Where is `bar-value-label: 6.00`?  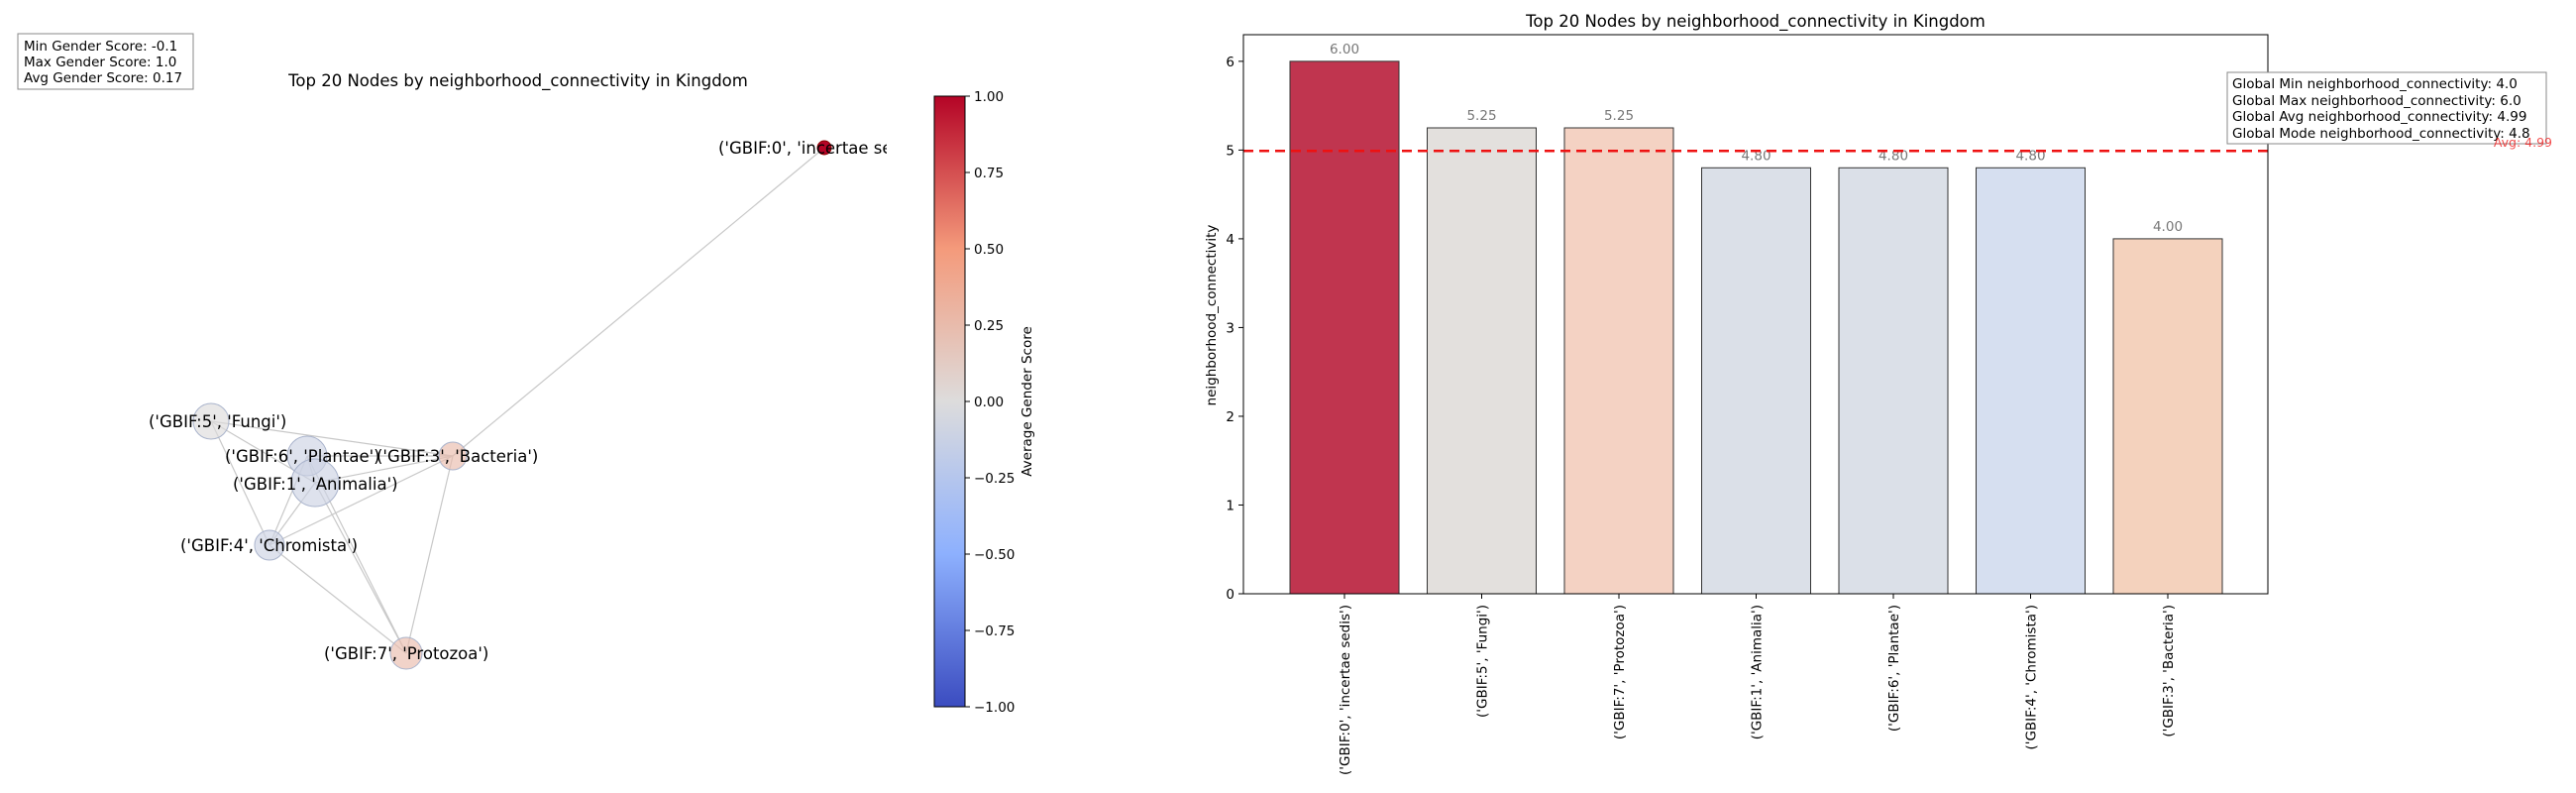
bar-value-label: 6.00 is located at coordinates (1344, 49).